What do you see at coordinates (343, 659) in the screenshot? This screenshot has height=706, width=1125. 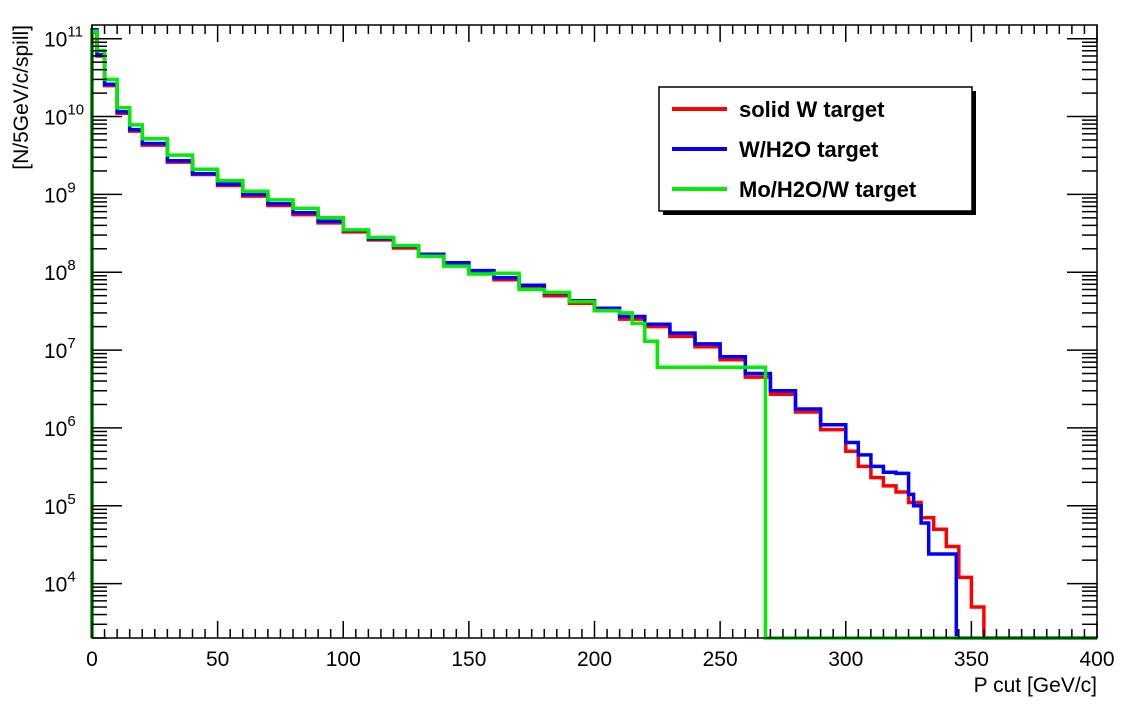 I see `x-tick-label: 100` at bounding box center [343, 659].